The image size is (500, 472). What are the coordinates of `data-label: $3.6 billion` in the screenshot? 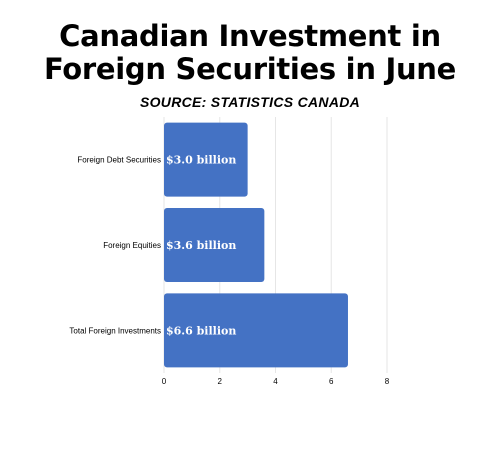 It's located at (201, 245).